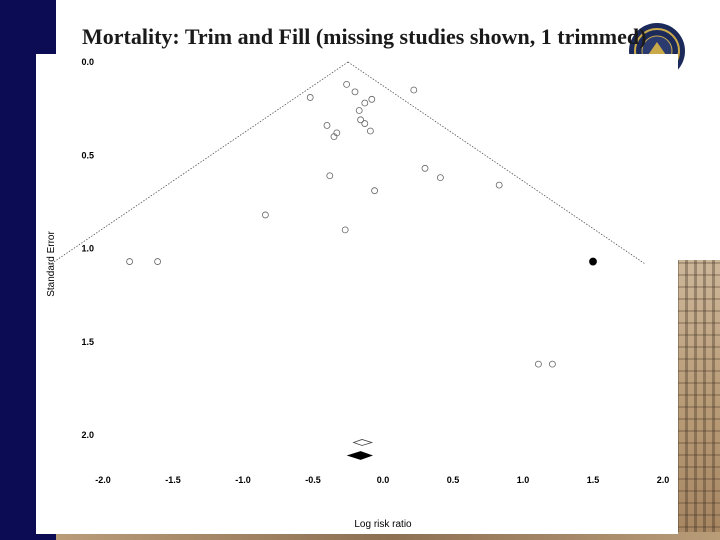 The width and height of the screenshot is (720, 540). I want to click on x-tick-label: 1.0, so click(523, 480).